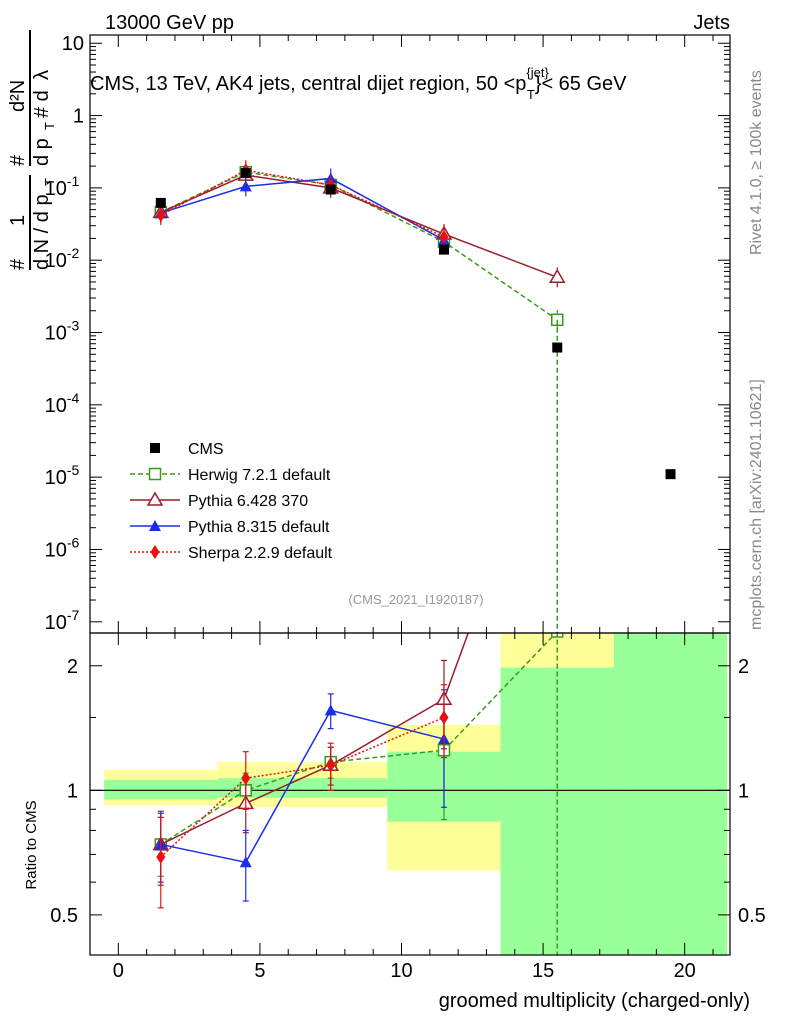 This screenshot has height=1024, width=786. Describe the element at coordinates (62, 475) in the screenshot. I see `y-tick-label: 10⁻⁵` at that location.